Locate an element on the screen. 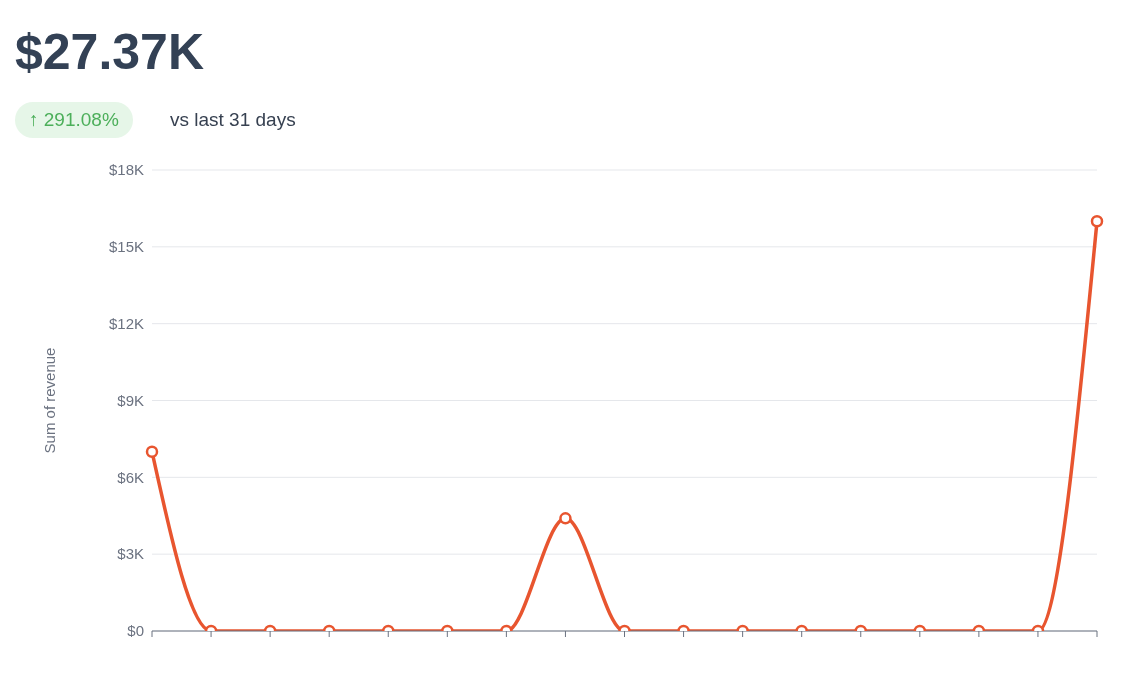 The width and height of the screenshot is (1130, 676). y-tick-label: $6K is located at coordinates (130, 477).